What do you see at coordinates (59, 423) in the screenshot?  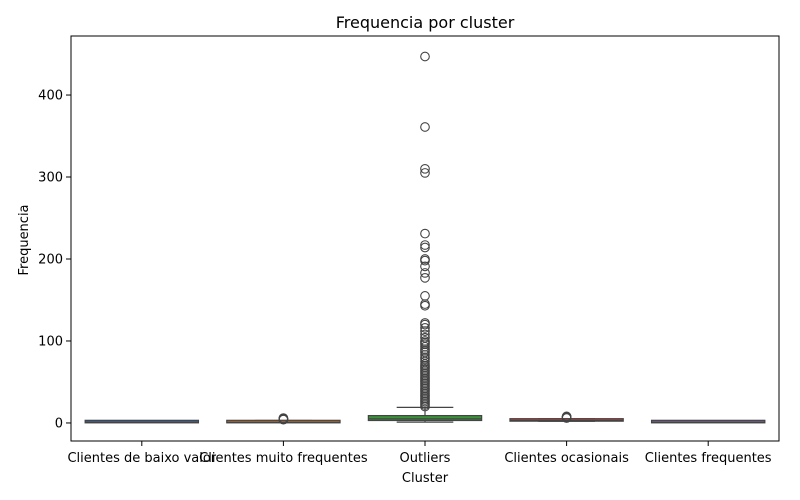 I see `y-tick-label: 0` at bounding box center [59, 423].